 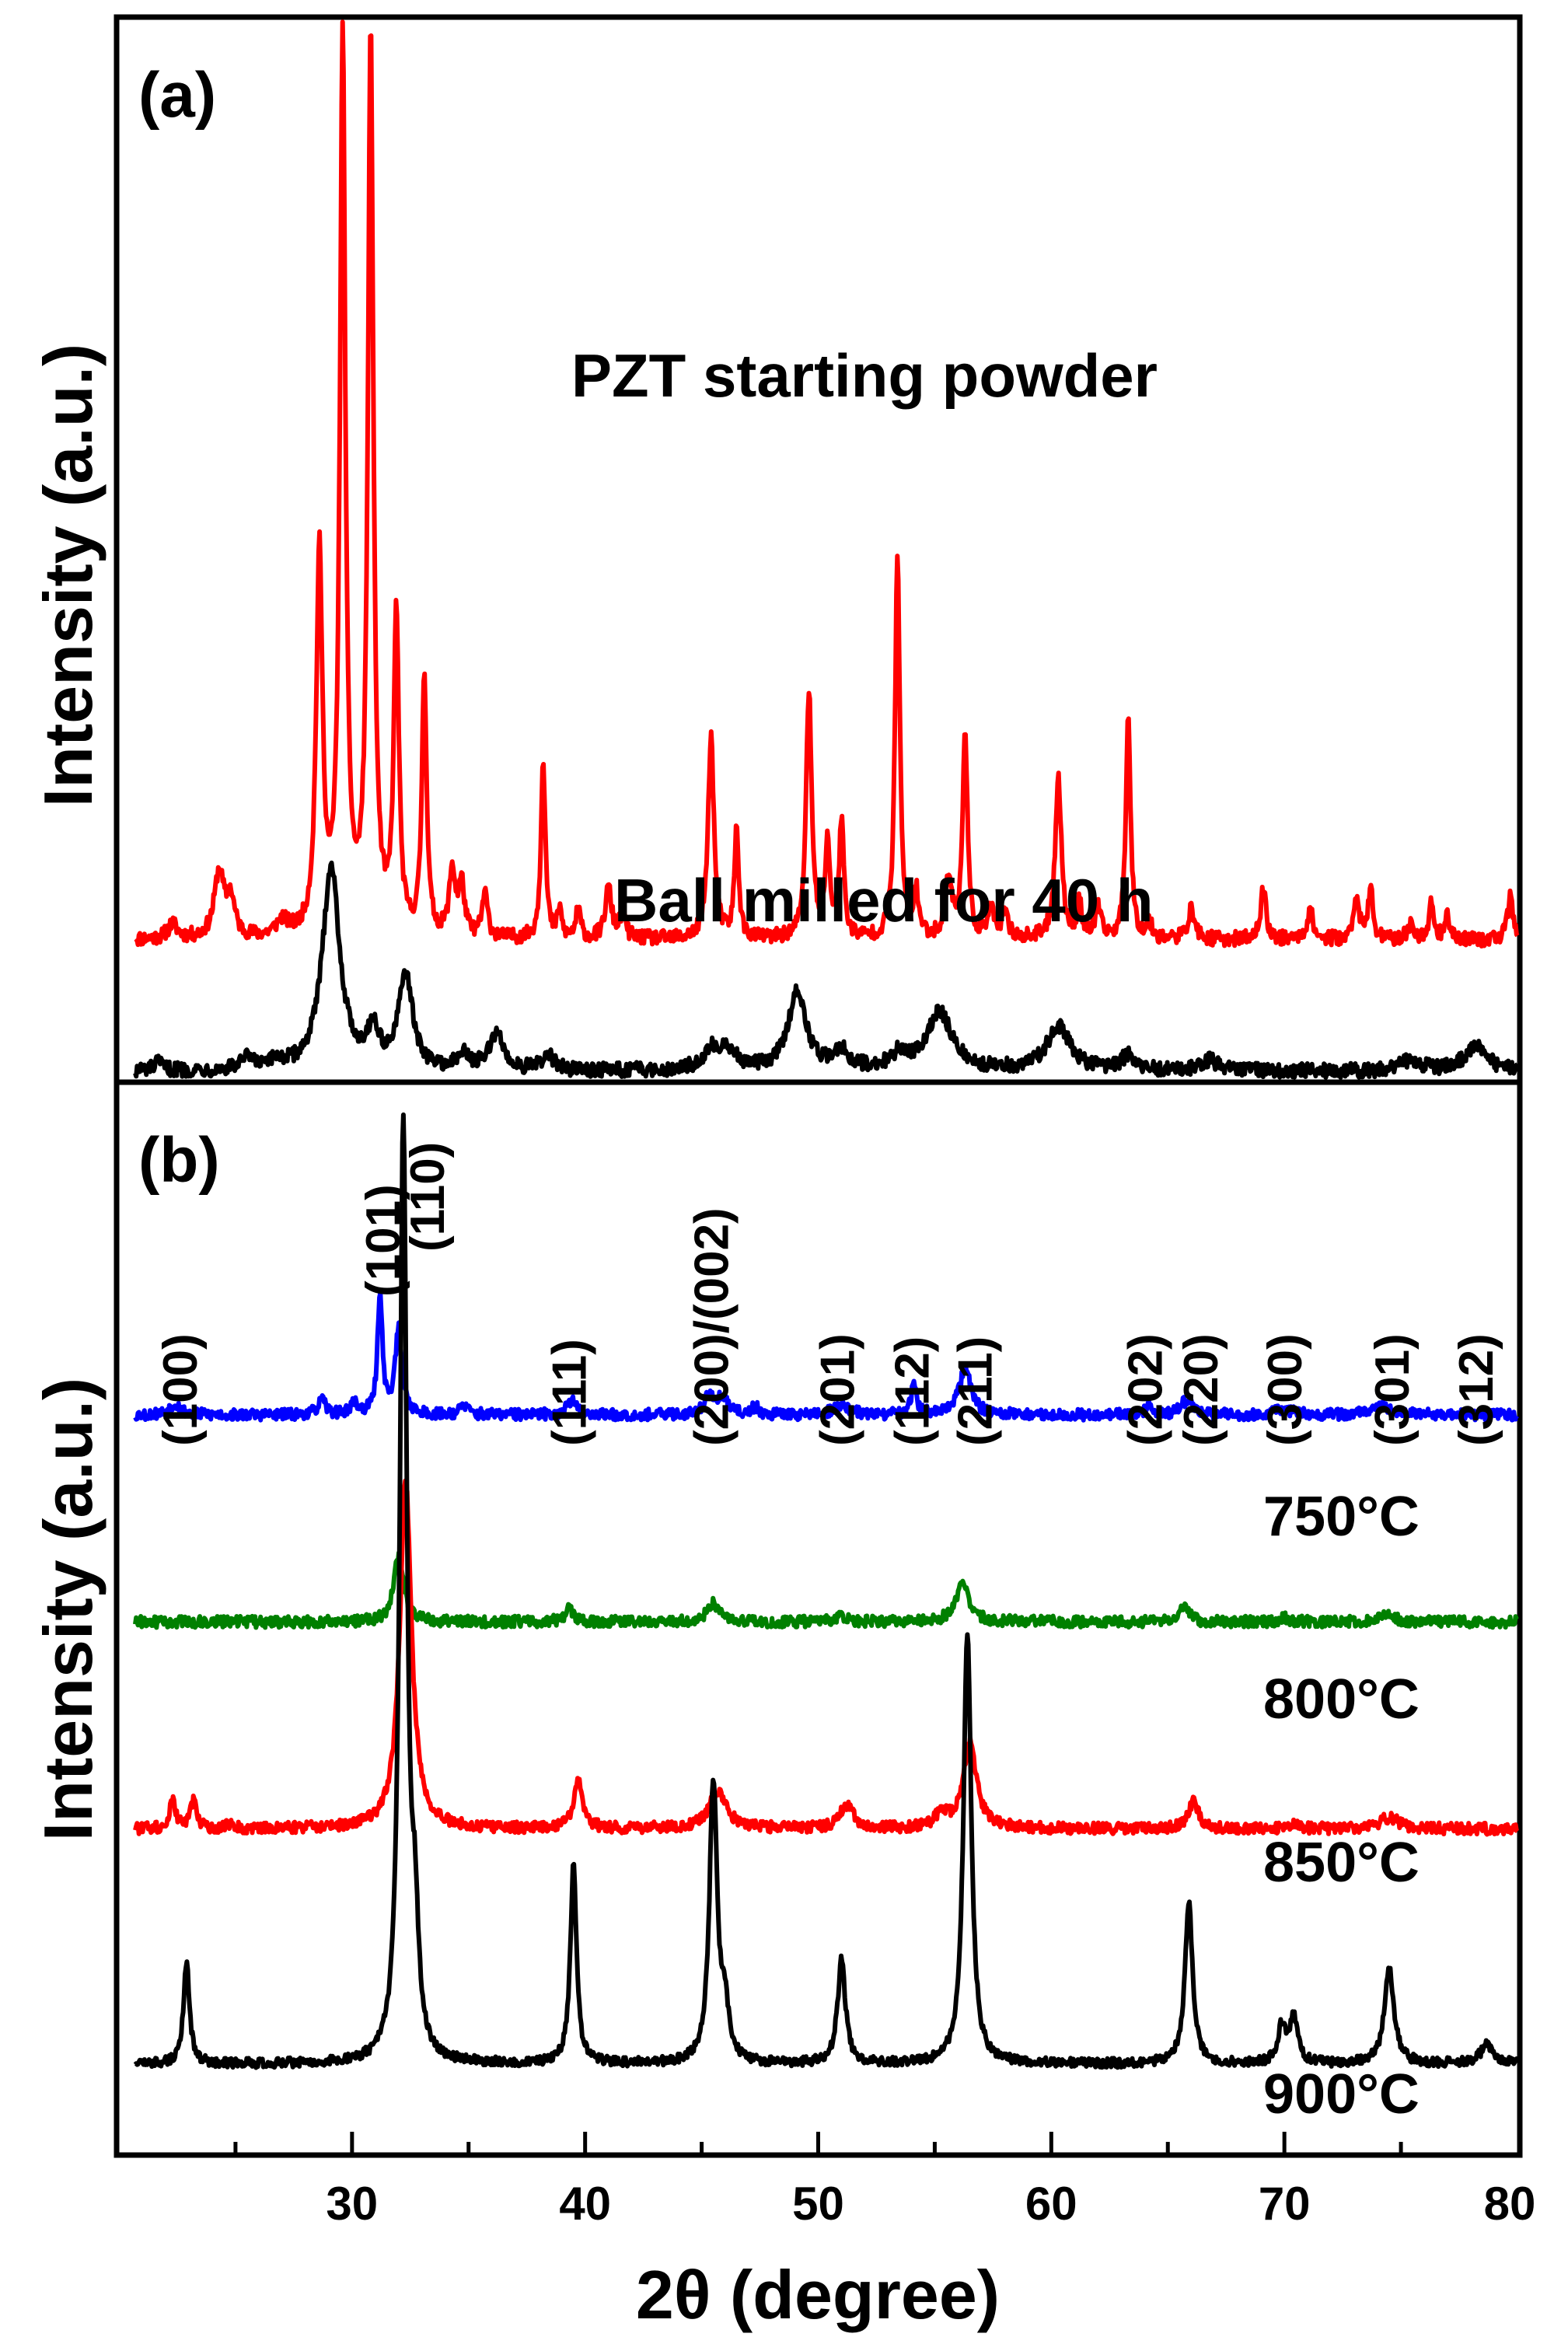 What do you see at coordinates (826, 1657) in the screenshot?
I see `series-line-850-c` at bounding box center [826, 1657].